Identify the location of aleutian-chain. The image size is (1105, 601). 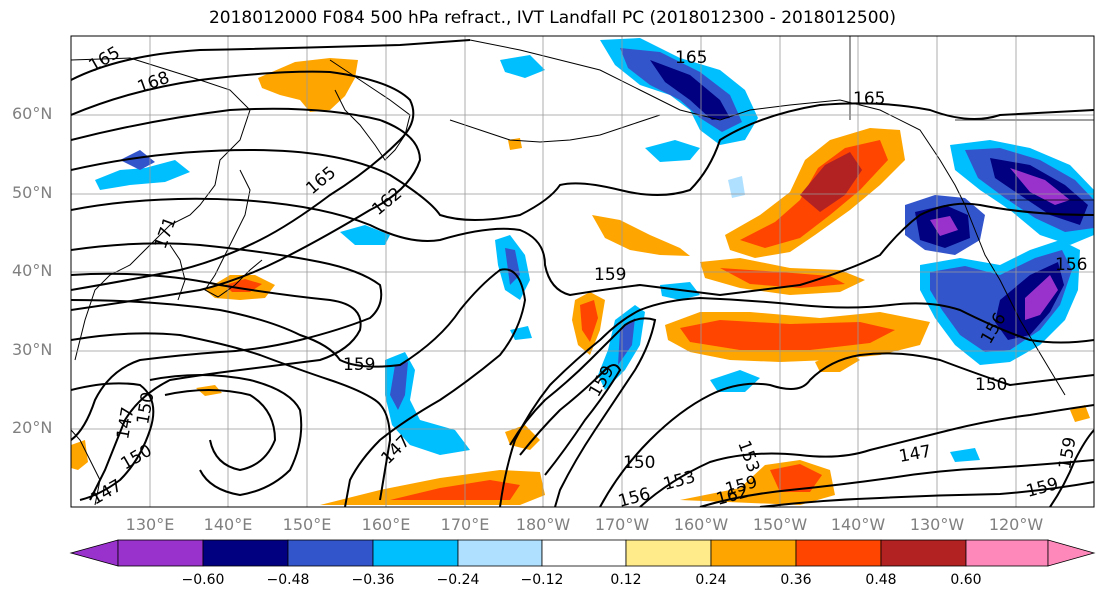
(555, 128).